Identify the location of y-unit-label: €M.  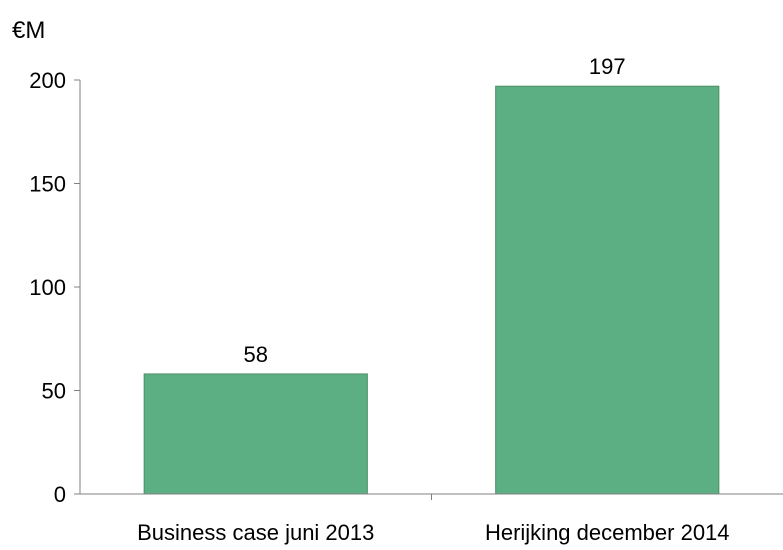
(28, 30).